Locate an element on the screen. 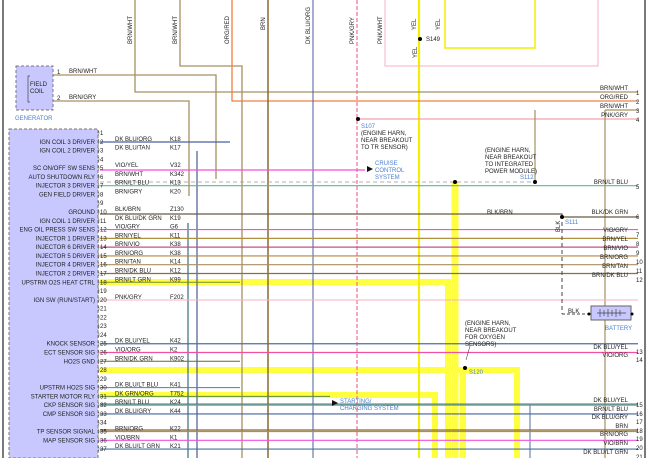 The width and height of the screenshot is (650, 458). pcm-pin-wire-color: DK BLU/LT BLU is located at coordinates (136, 386).